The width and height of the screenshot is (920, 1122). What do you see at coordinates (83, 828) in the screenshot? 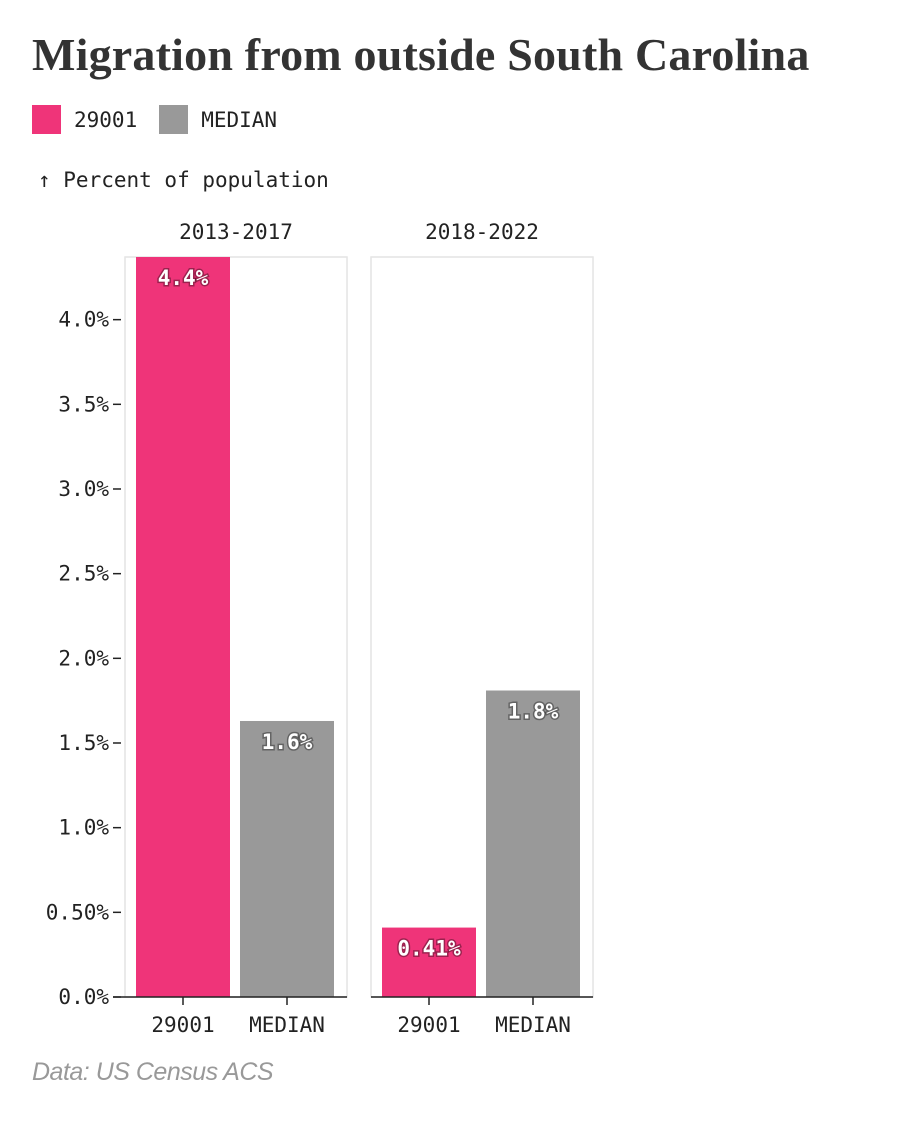
I see `y-tick-label-2: 1.0%` at bounding box center [83, 828].